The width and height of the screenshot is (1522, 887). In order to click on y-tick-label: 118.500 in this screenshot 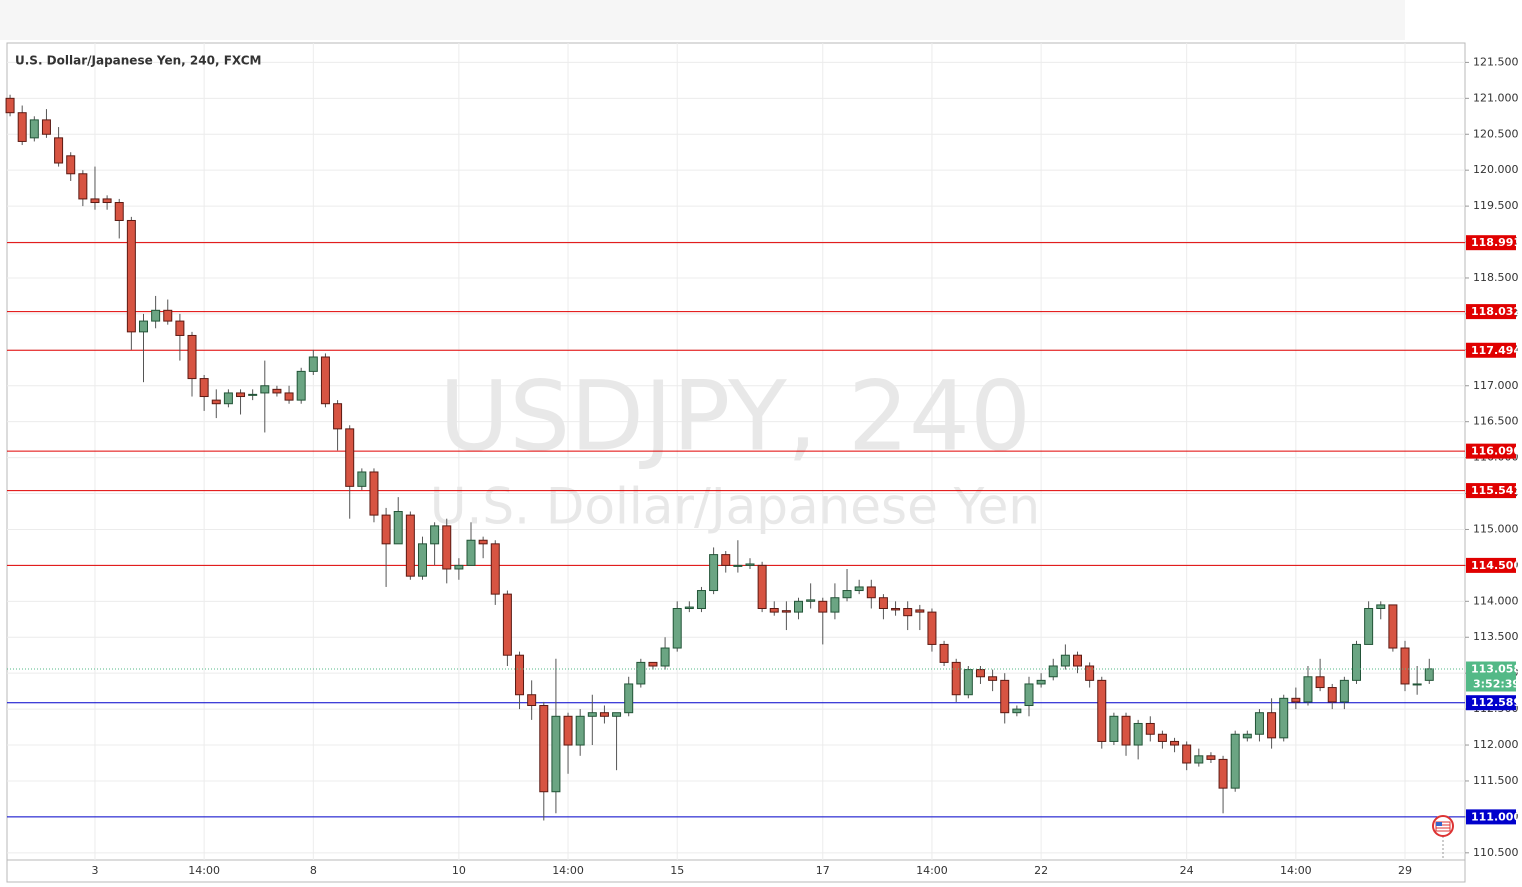, I will do `click(1496, 277)`.